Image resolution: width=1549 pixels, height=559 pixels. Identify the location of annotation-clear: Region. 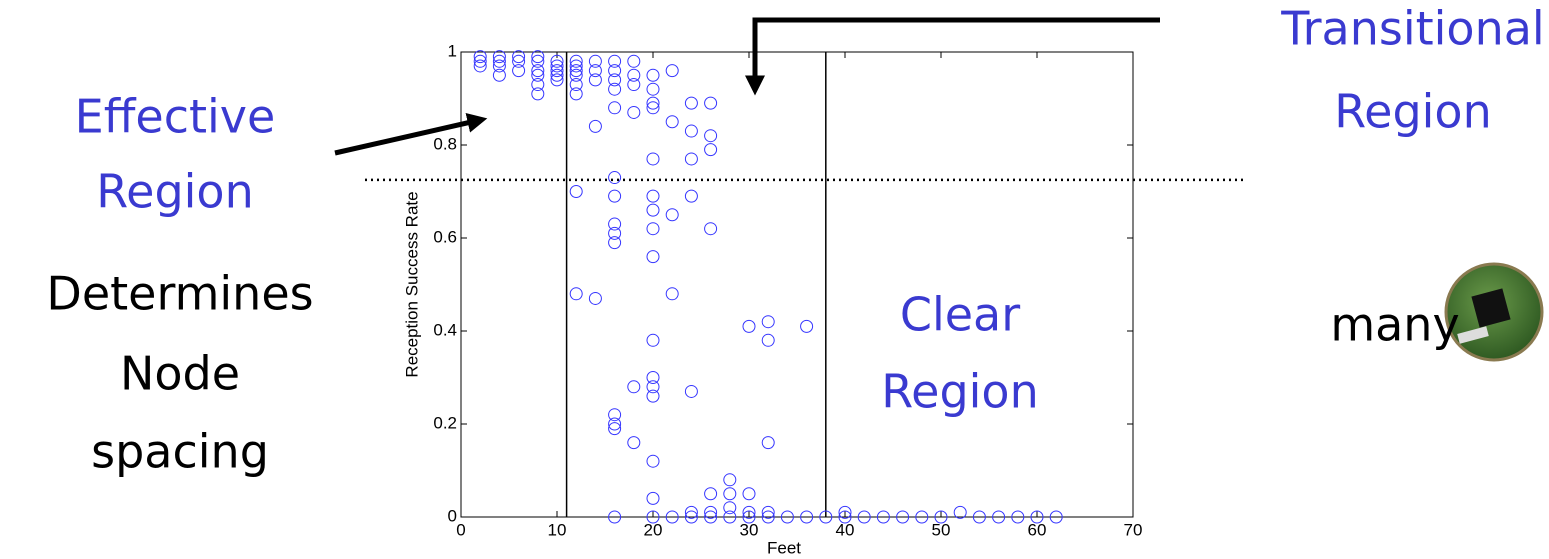
(959, 392).